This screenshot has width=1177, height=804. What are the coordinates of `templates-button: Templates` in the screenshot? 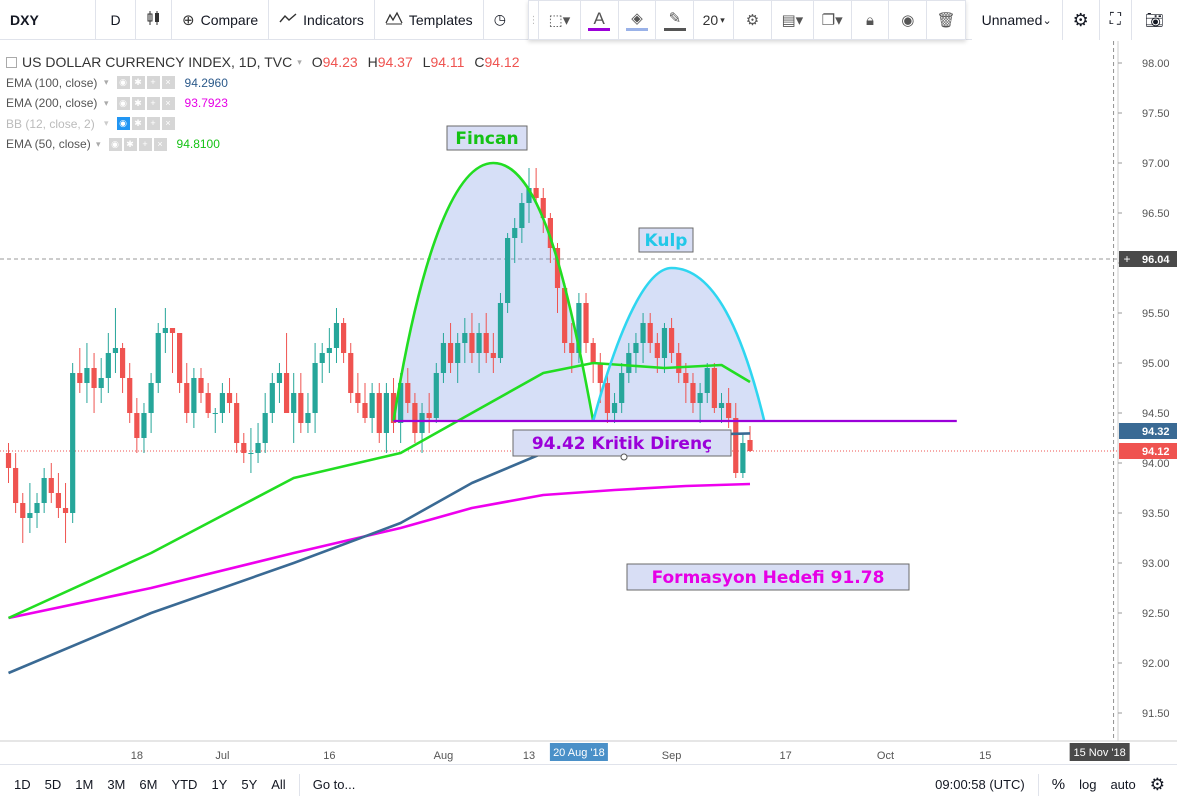 It's located at (429, 20).